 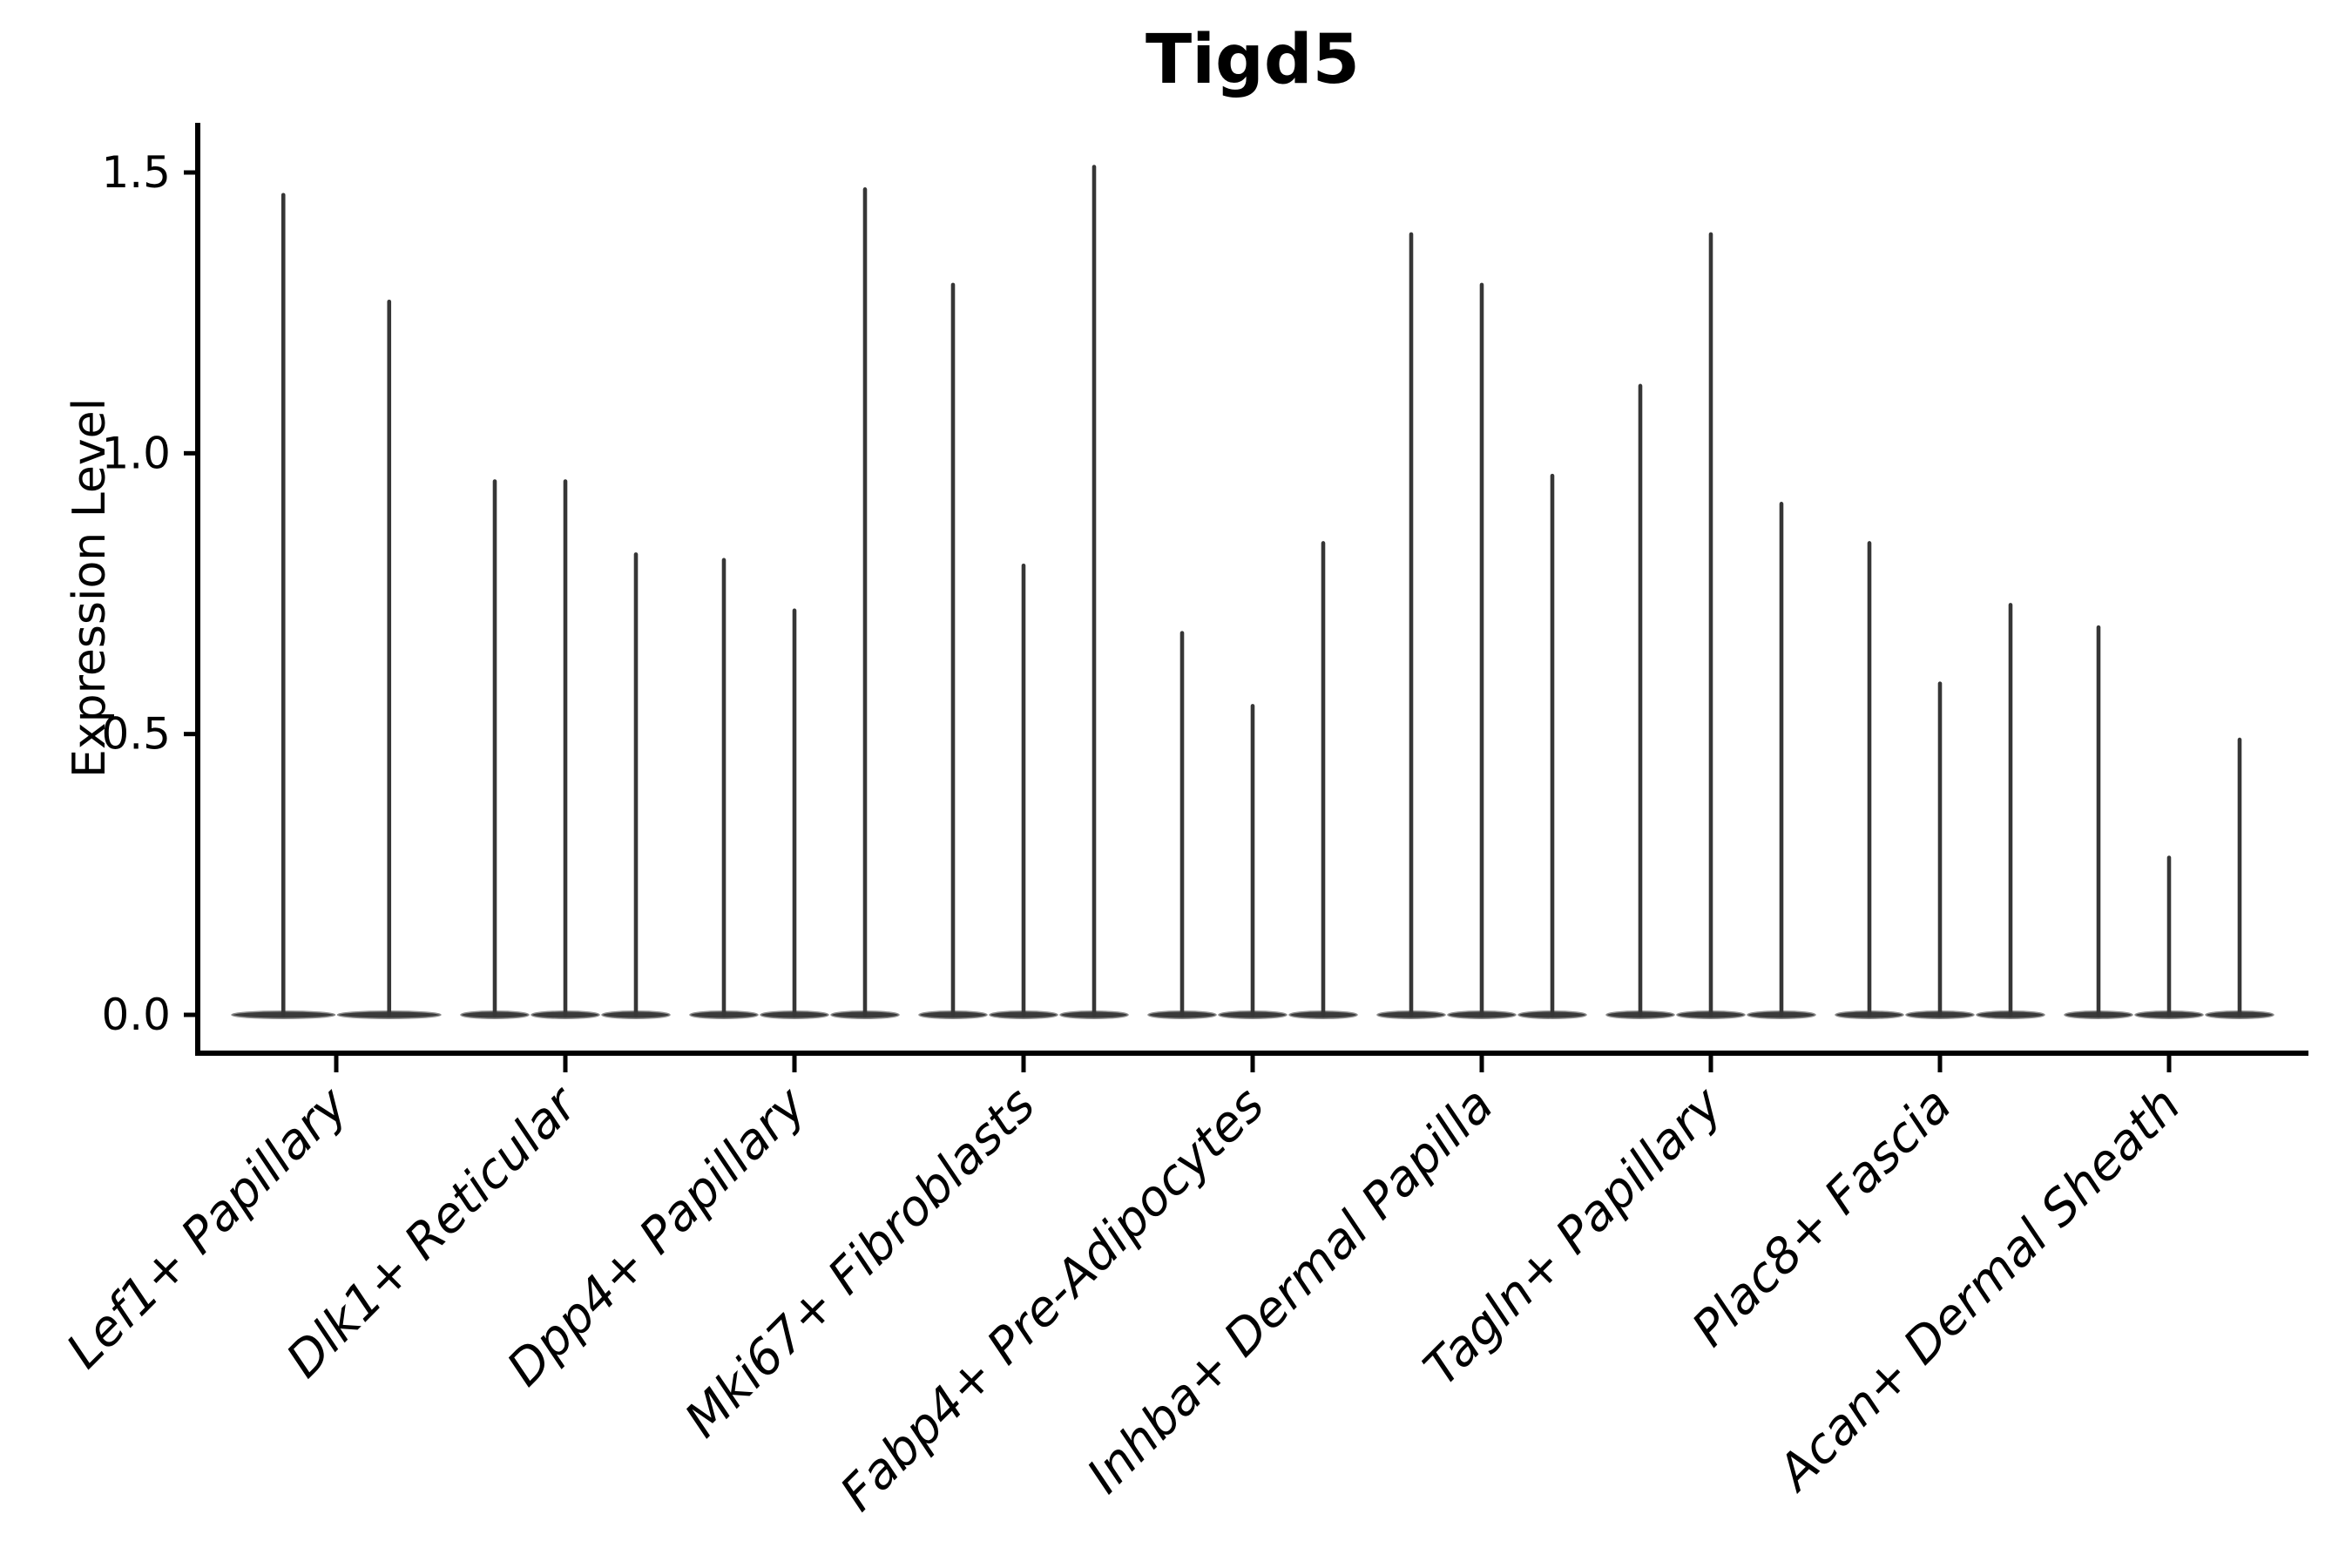 What do you see at coordinates (1253, 1063) in the screenshot?
I see `x-axis-ticks` at bounding box center [1253, 1063].